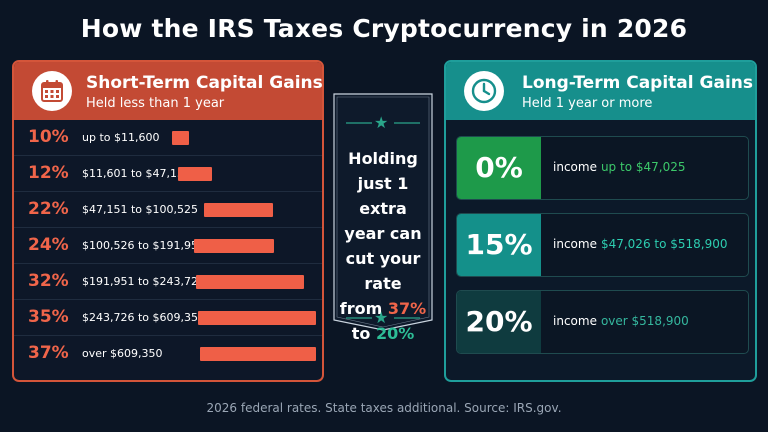 The image size is (768, 432). What do you see at coordinates (499, 245) in the screenshot?
I see `long-term-rate: 15%` at bounding box center [499, 245].